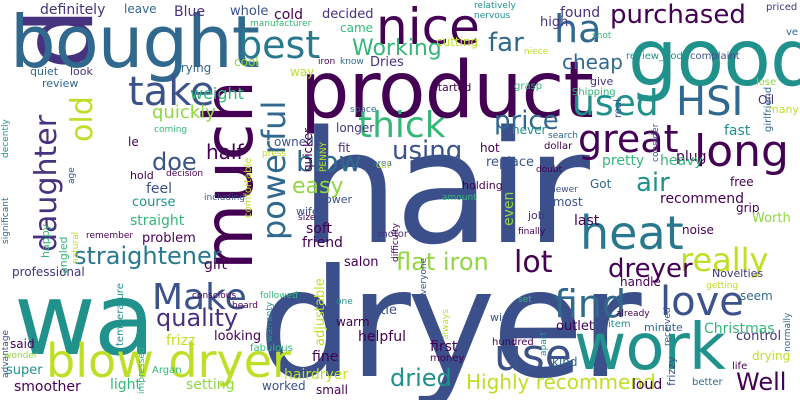  I want to click on word-argan: Argan, so click(167, 370).